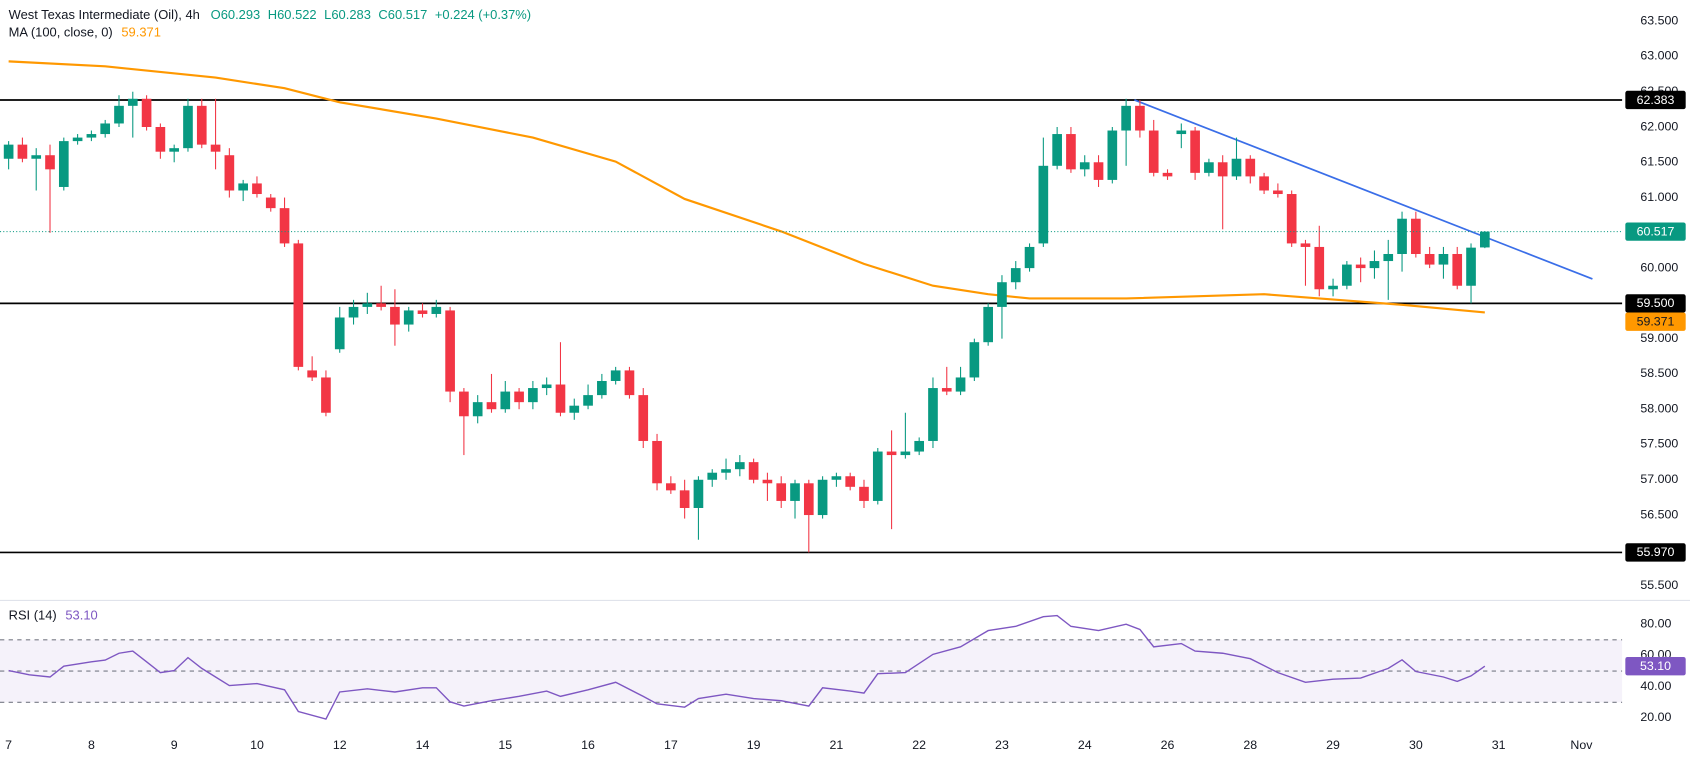  What do you see at coordinates (1659, 56) in the screenshot?
I see `y-tick-label: 63.000` at bounding box center [1659, 56].